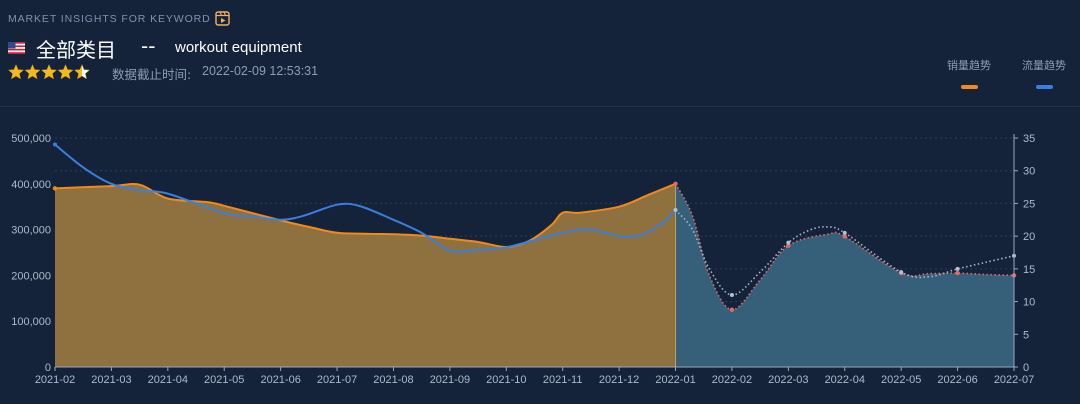 This screenshot has width=1080, height=404. Describe the element at coordinates (280, 380) in the screenshot. I see `x-tick-label: 2021-06` at that location.